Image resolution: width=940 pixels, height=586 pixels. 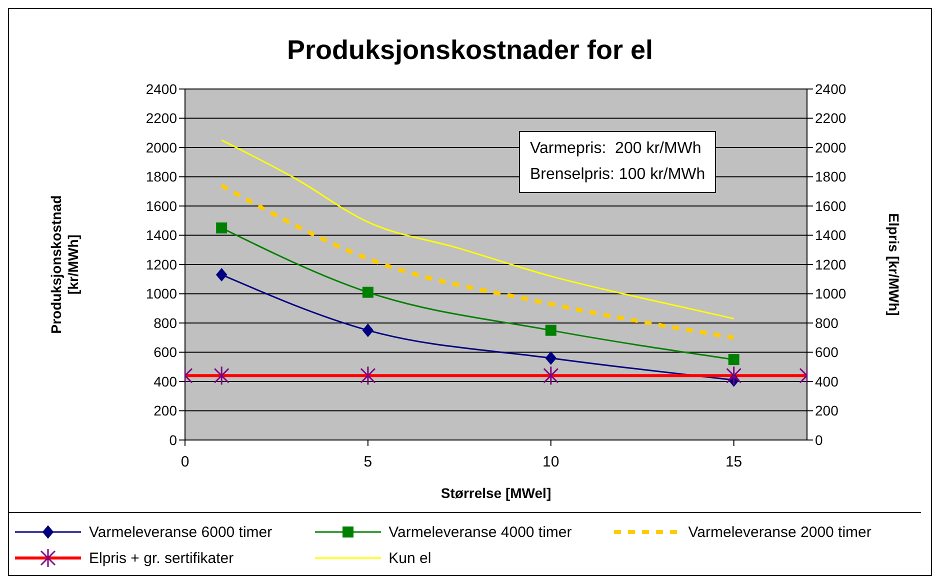 I want to click on x-tick-label: 15, so click(x=733, y=462).